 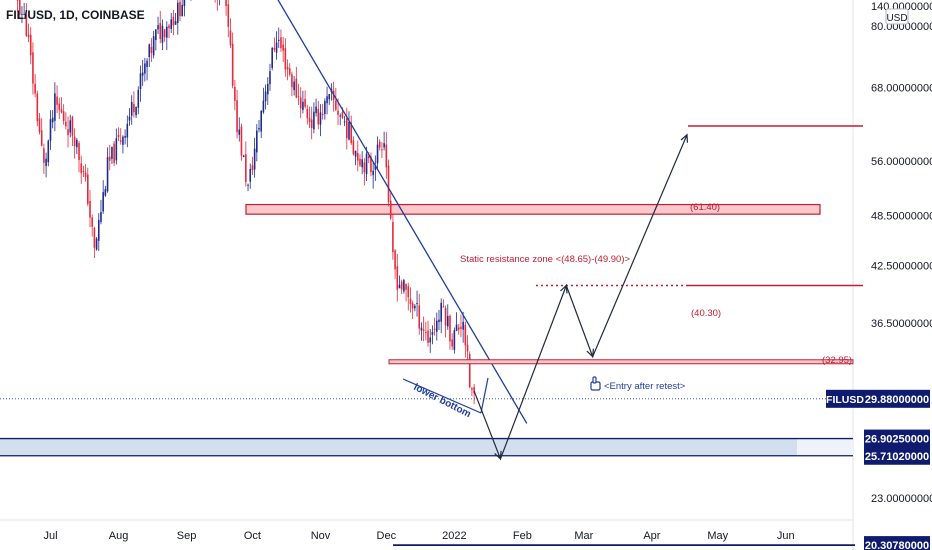 What do you see at coordinates (901, 88) in the screenshot?
I see `price-axis-label: 68.00000000` at bounding box center [901, 88].